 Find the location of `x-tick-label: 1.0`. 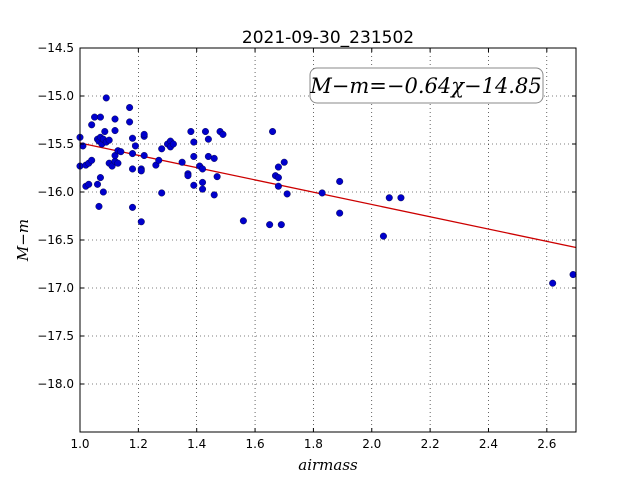

x-tick-label: 1.0 is located at coordinates (79, 444).